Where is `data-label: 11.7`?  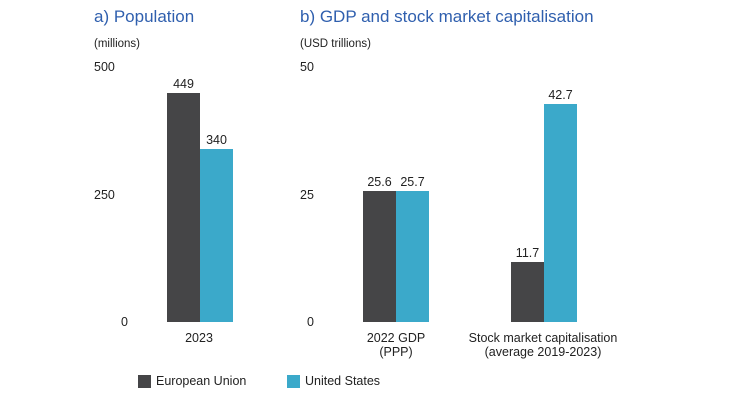 data-label: 11.7 is located at coordinates (527, 253).